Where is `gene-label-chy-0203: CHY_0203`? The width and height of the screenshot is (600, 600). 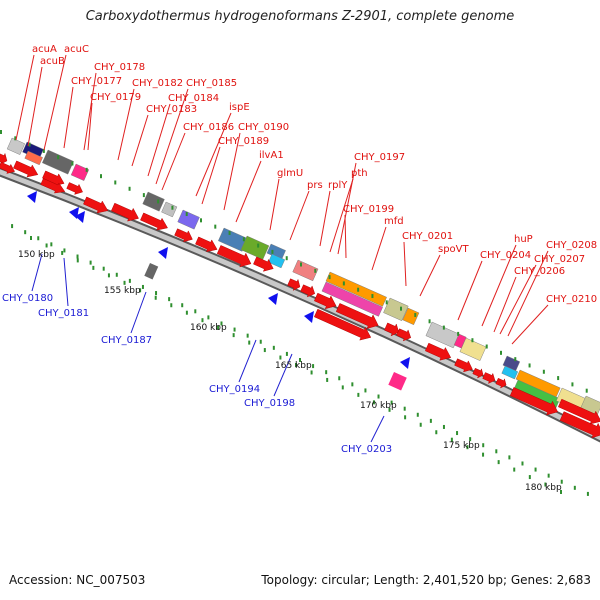 gene-label-chy-0203: CHY_0203 is located at coordinates (366, 449).